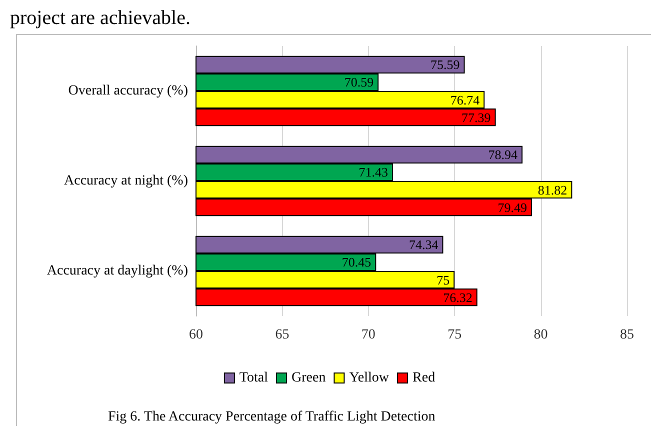  I want to click on data-label: 70.45, so click(357, 262).